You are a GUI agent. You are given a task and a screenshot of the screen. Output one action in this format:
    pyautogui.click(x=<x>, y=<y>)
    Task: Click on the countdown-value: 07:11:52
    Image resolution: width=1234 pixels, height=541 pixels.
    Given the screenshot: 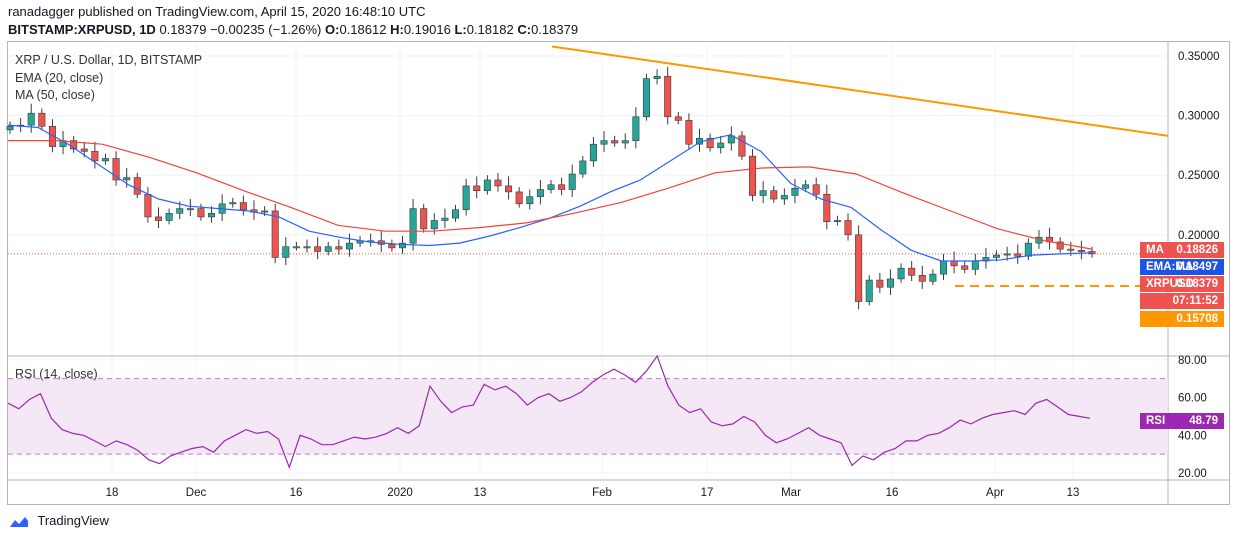 What is the action you would take?
    pyautogui.click(x=1195, y=301)
    